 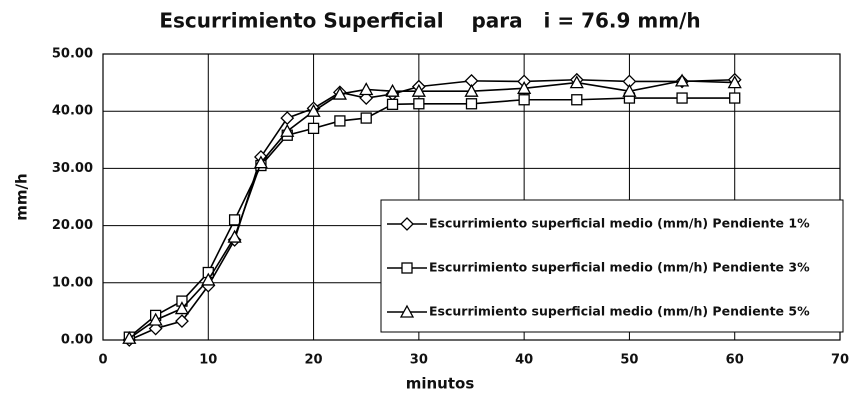 What do you see at coordinates (208, 360) in the screenshot?
I see `x-tick-label: 10` at bounding box center [208, 360].